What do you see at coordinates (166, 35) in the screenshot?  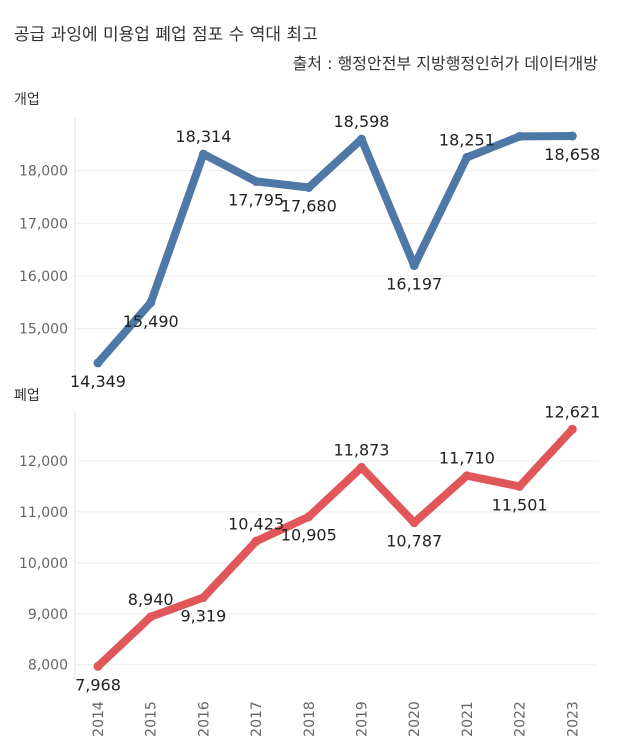 I see `chart-title: 공급 과잉에 미용업 폐업 점포 수 역대 최고` at bounding box center [166, 35].